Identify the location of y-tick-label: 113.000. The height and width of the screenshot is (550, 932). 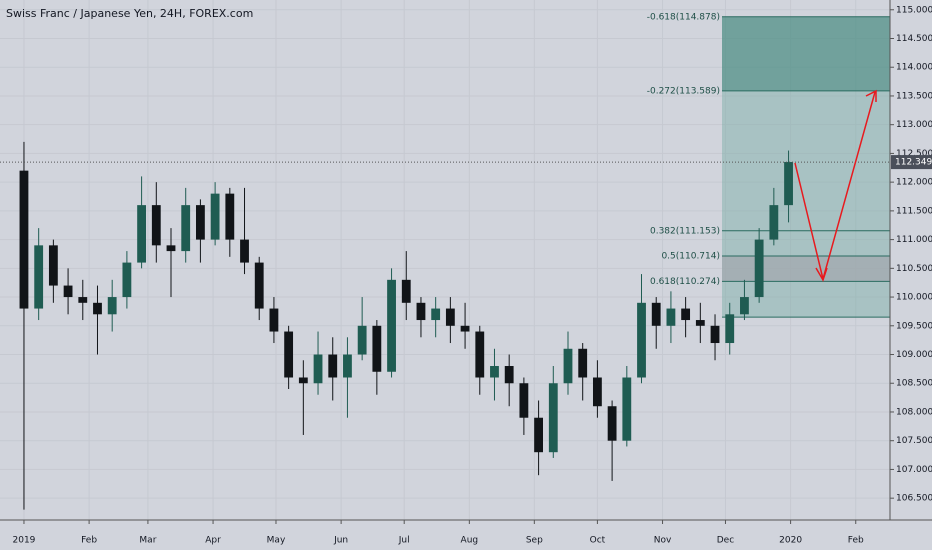
(914, 125).